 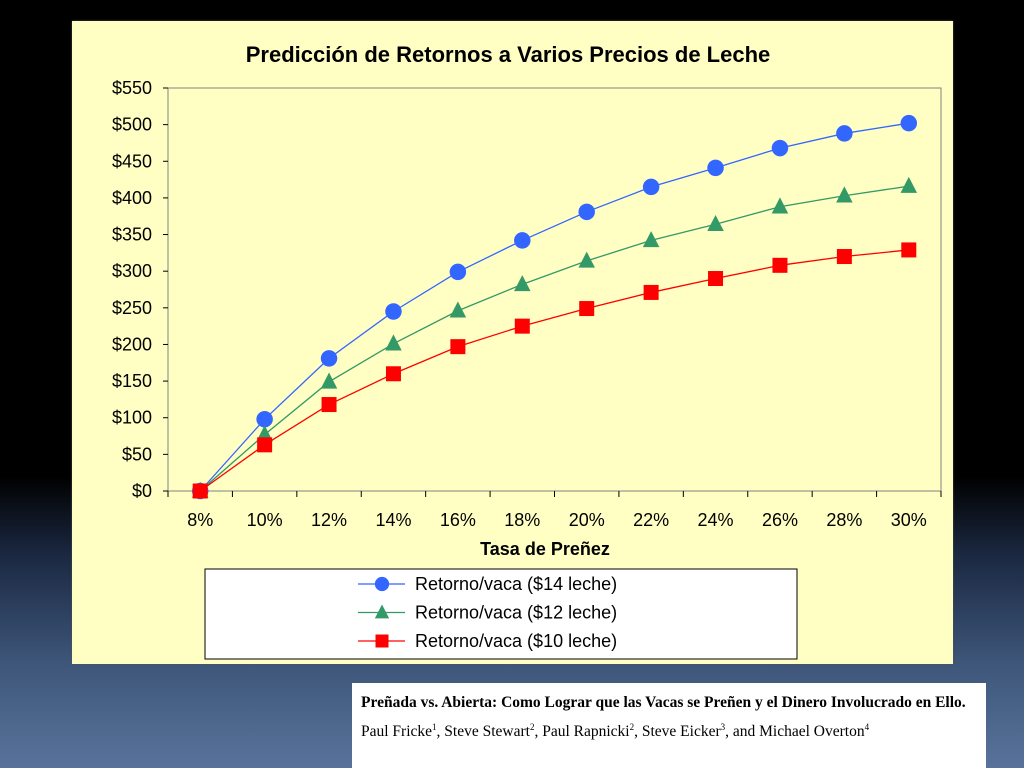 I want to click on y-tick-label: $50, so click(x=137, y=454).